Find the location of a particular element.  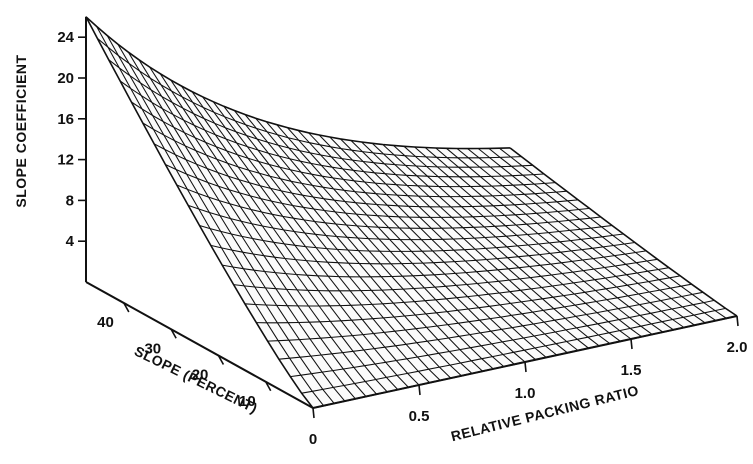

z-tick-label: 4 is located at coordinates (70, 241).